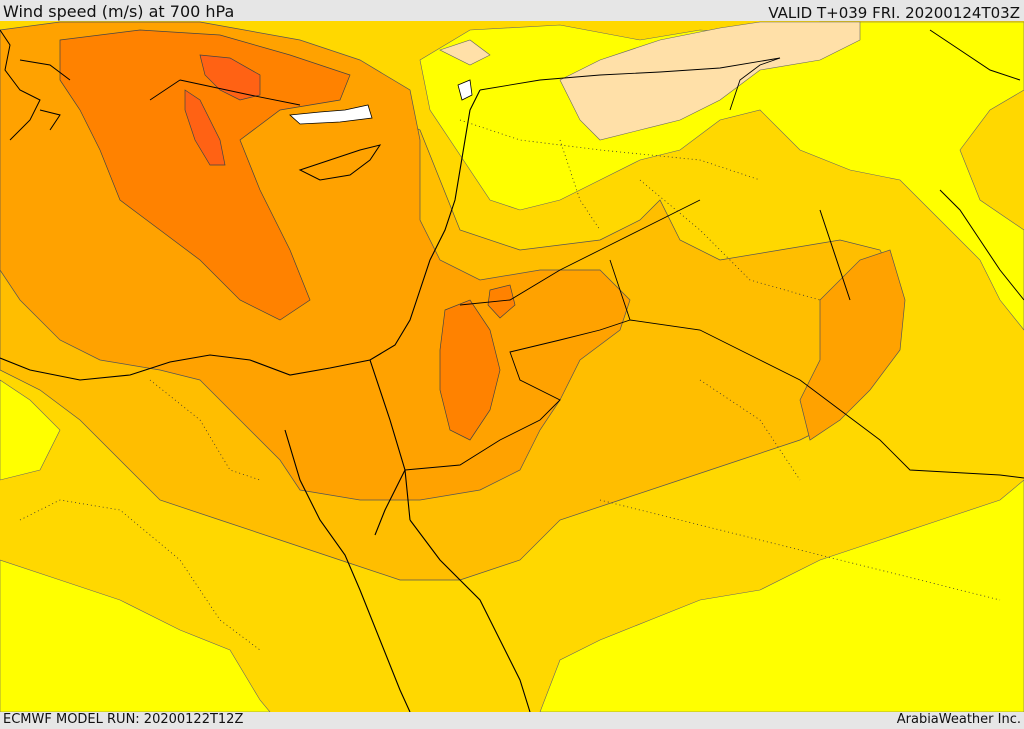 The height and width of the screenshot is (729, 1024). I want to click on map-title: Wind speed (m/s) at 700 hPa, so click(119, 11).